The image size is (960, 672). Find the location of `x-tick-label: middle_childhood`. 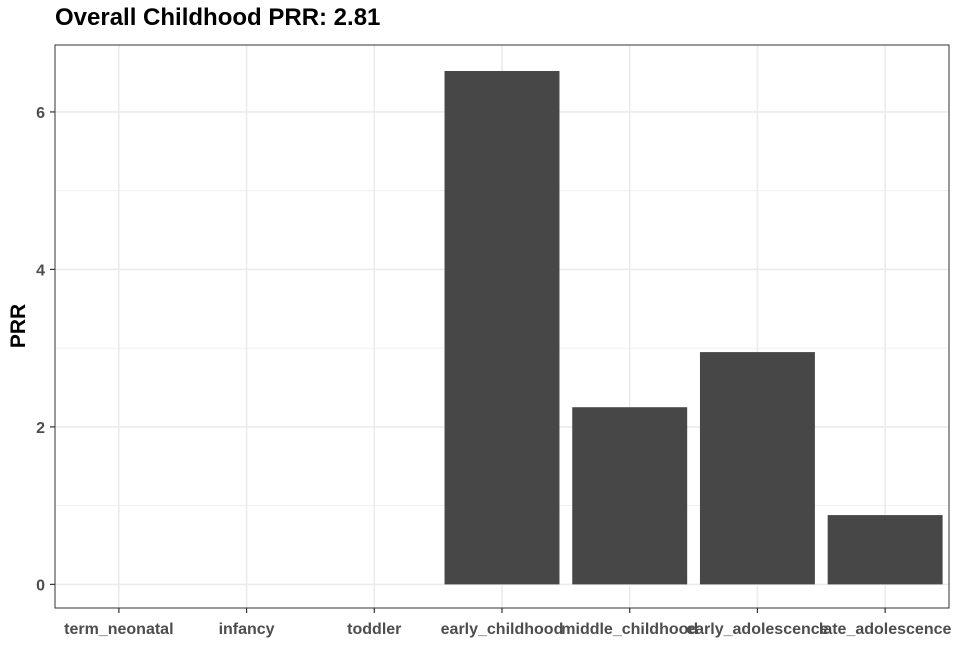

x-tick-label: middle_childhood is located at coordinates (629, 629).